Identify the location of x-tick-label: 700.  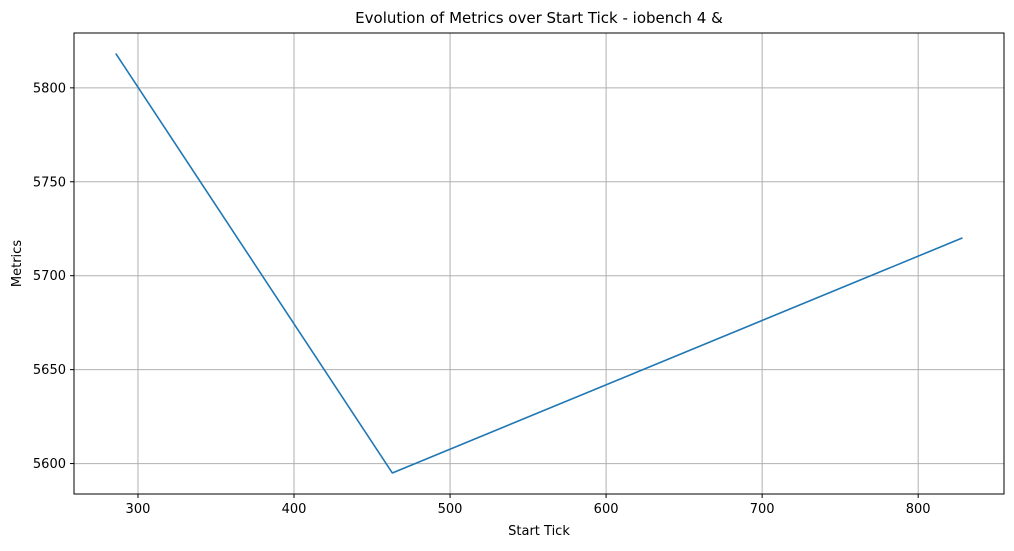
(762, 509).